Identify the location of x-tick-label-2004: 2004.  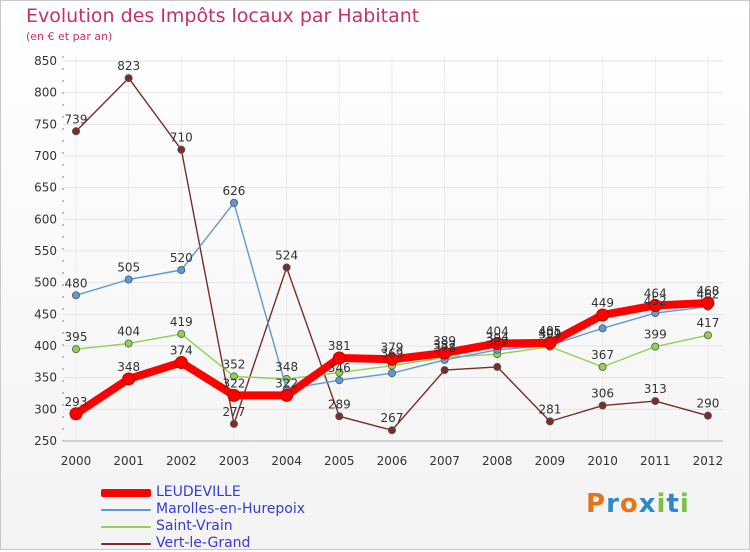
(286, 461).